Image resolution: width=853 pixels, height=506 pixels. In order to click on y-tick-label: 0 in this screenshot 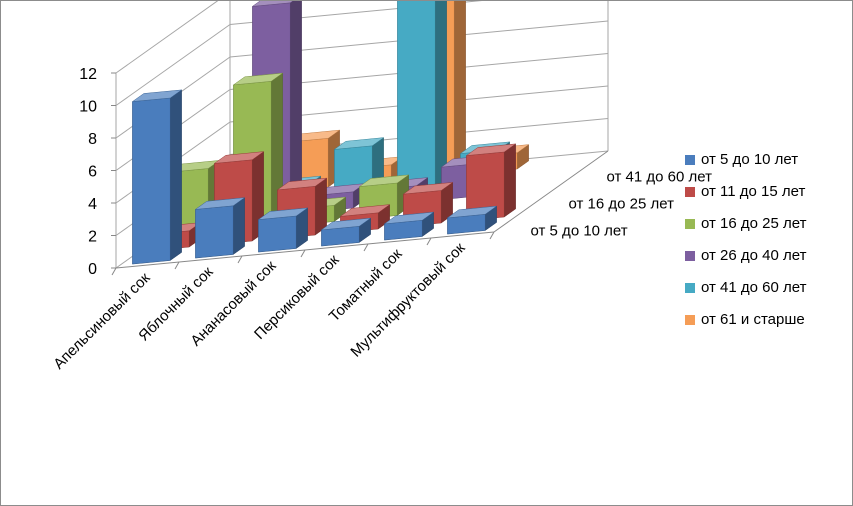, I will do `click(92, 269)`.